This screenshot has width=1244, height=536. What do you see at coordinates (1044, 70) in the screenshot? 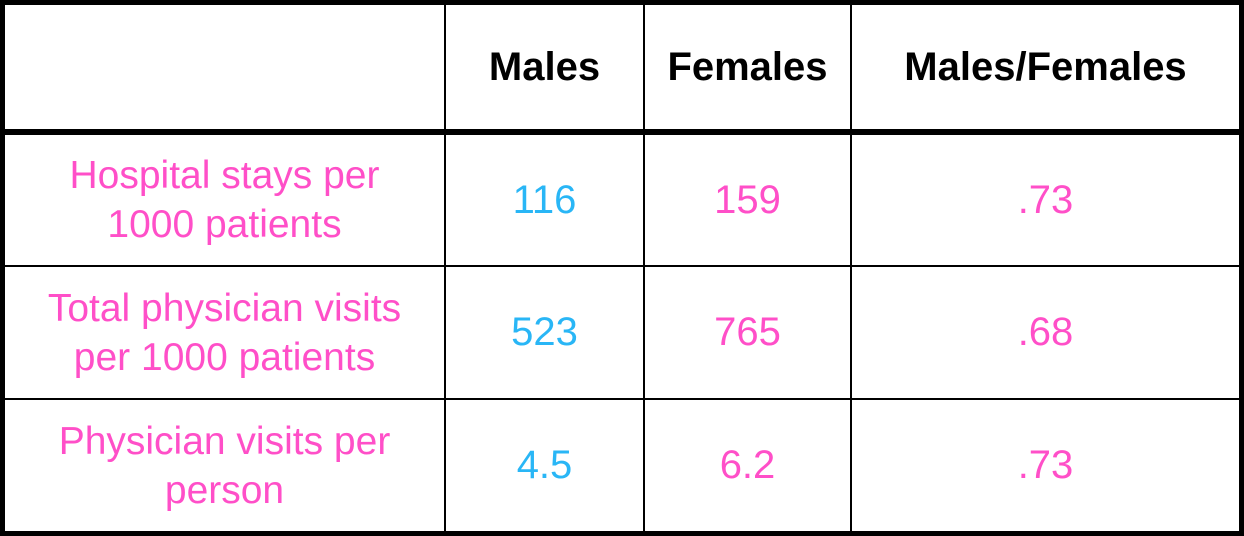
I see `header-ratio: Males/Females` at bounding box center [1044, 70].